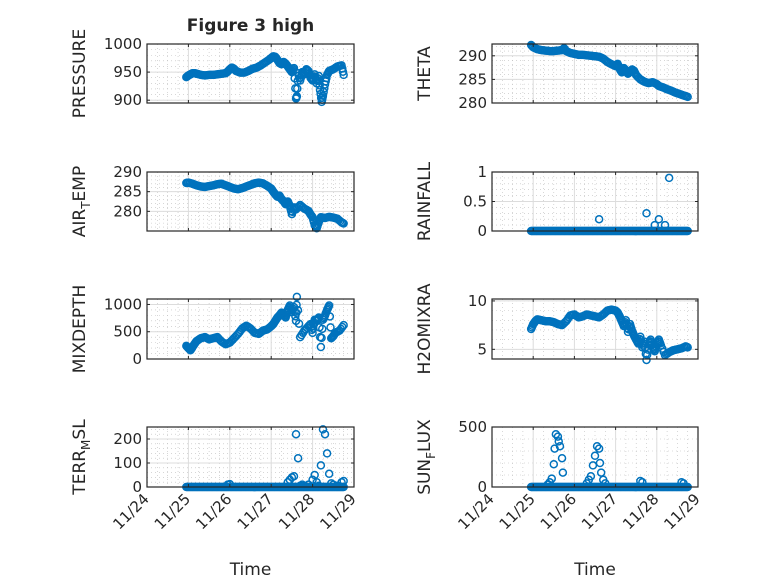 This screenshot has width=778, height=583. What do you see at coordinates (127, 72) in the screenshot?
I see `y-tick-label: 950` at bounding box center [127, 72].